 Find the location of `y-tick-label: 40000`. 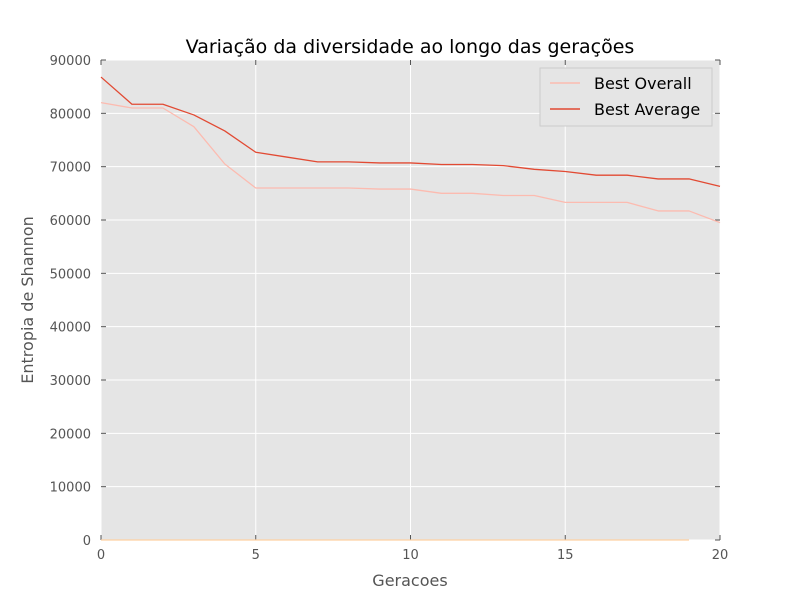

y-tick-label: 40000 is located at coordinates (70, 328).